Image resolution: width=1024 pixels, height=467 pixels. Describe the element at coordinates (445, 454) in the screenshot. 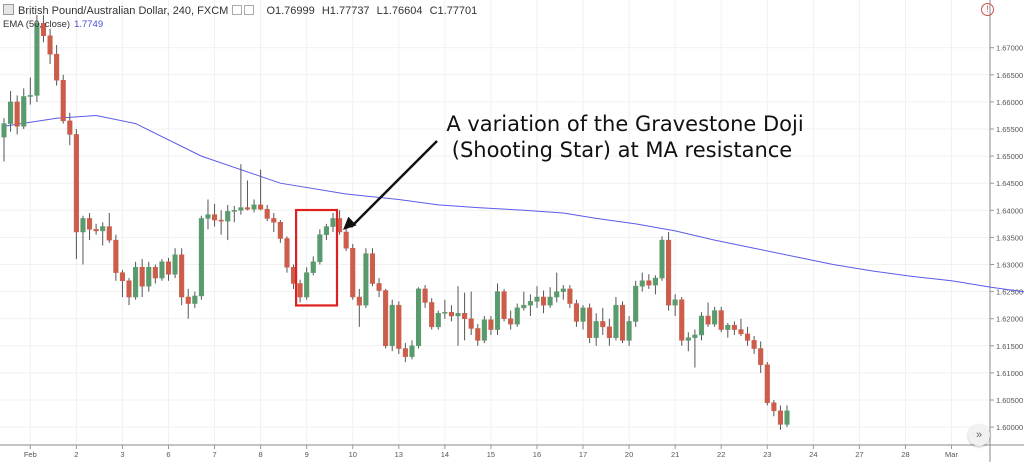

I see `time-tick-label: 14` at that location.